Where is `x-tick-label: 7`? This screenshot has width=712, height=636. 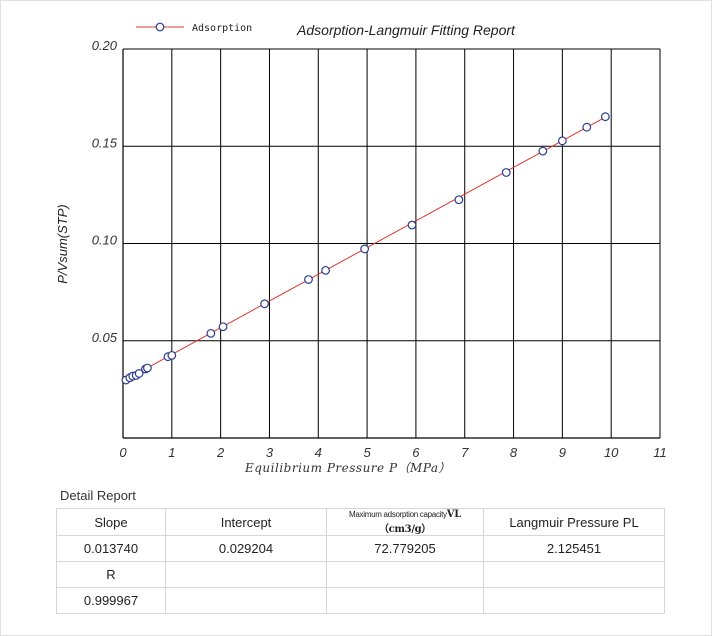
x-tick-label: 7 is located at coordinates (465, 452).